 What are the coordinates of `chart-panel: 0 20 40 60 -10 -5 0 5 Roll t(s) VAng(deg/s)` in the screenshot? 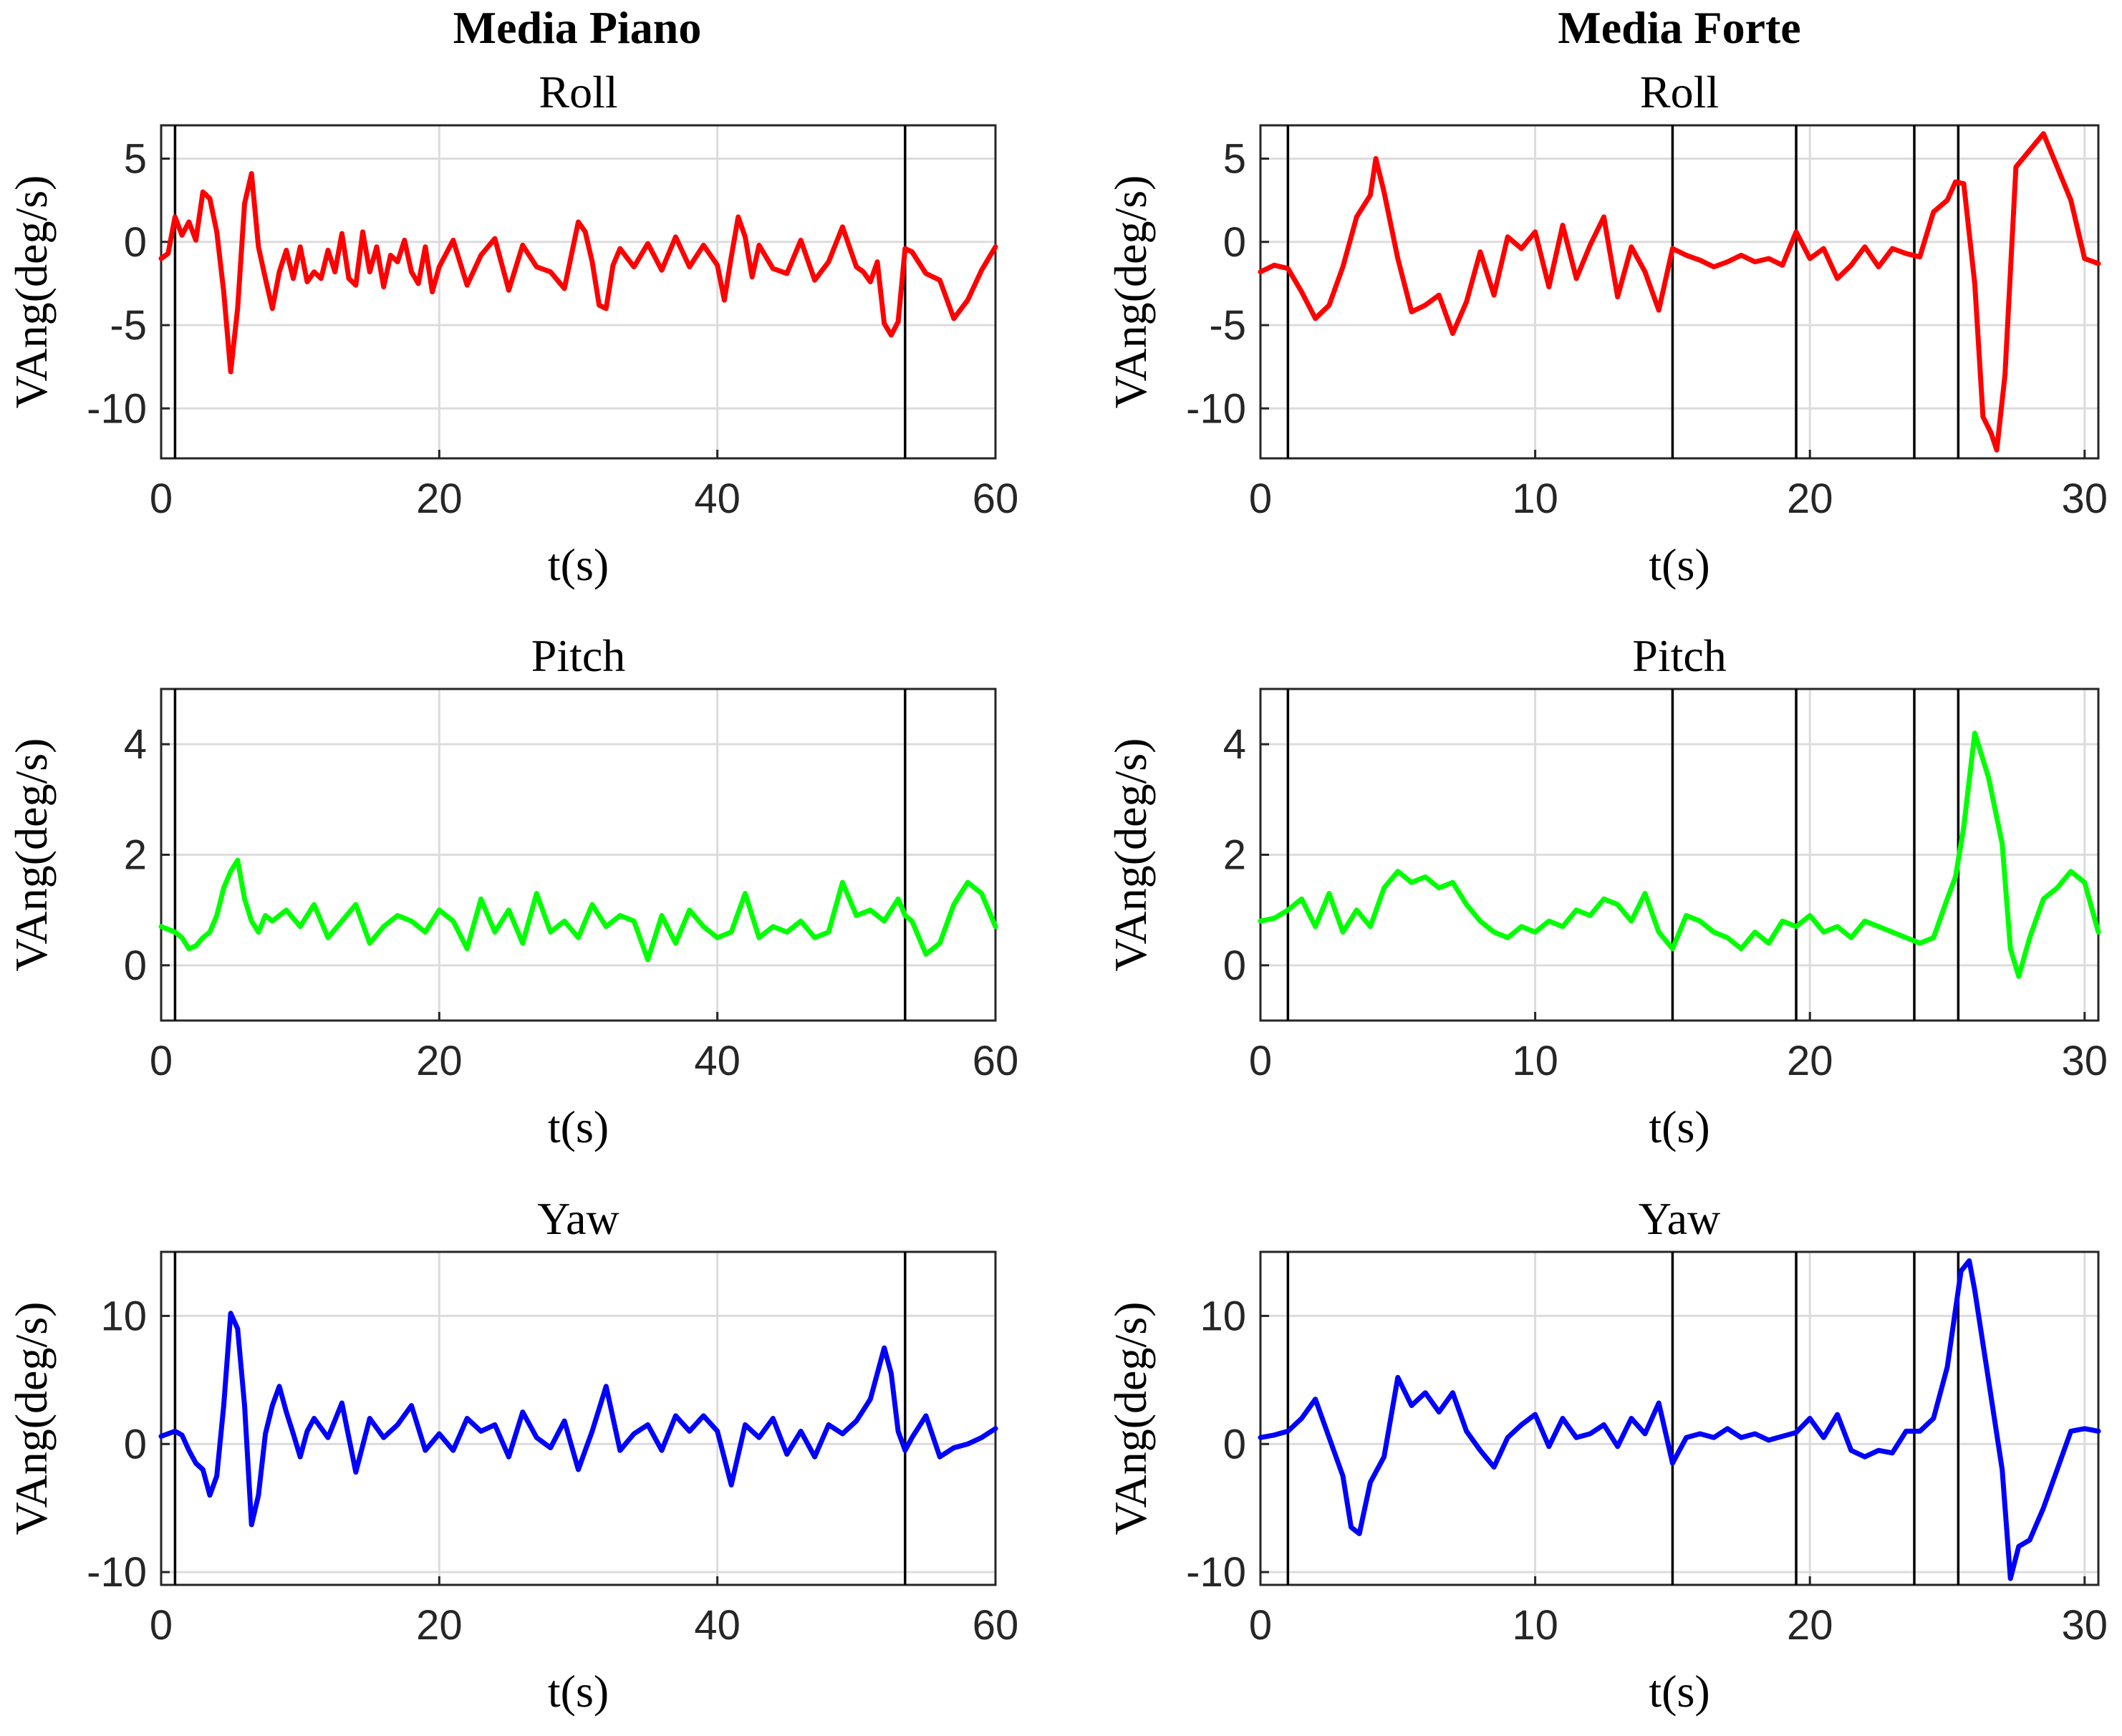 It's located at (512, 328).